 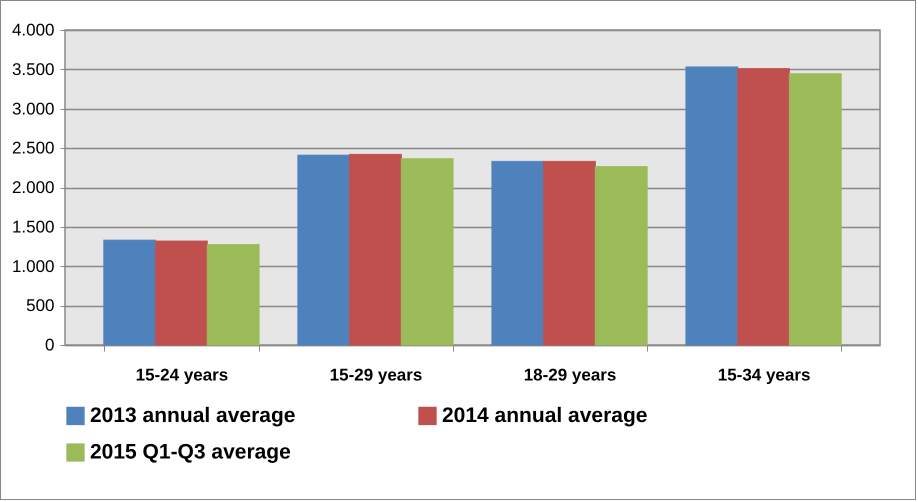 What do you see at coordinates (33, 69) in the screenshot?
I see `y-tick-label: 3.500` at bounding box center [33, 69].